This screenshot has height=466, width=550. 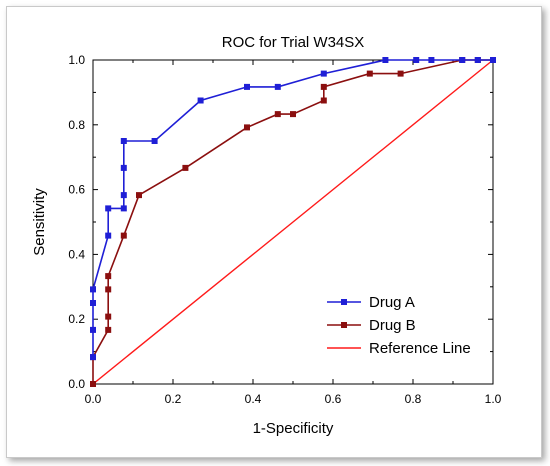 What do you see at coordinates (93, 399) in the screenshot?
I see `x-tick-label: 0.0` at bounding box center [93, 399].